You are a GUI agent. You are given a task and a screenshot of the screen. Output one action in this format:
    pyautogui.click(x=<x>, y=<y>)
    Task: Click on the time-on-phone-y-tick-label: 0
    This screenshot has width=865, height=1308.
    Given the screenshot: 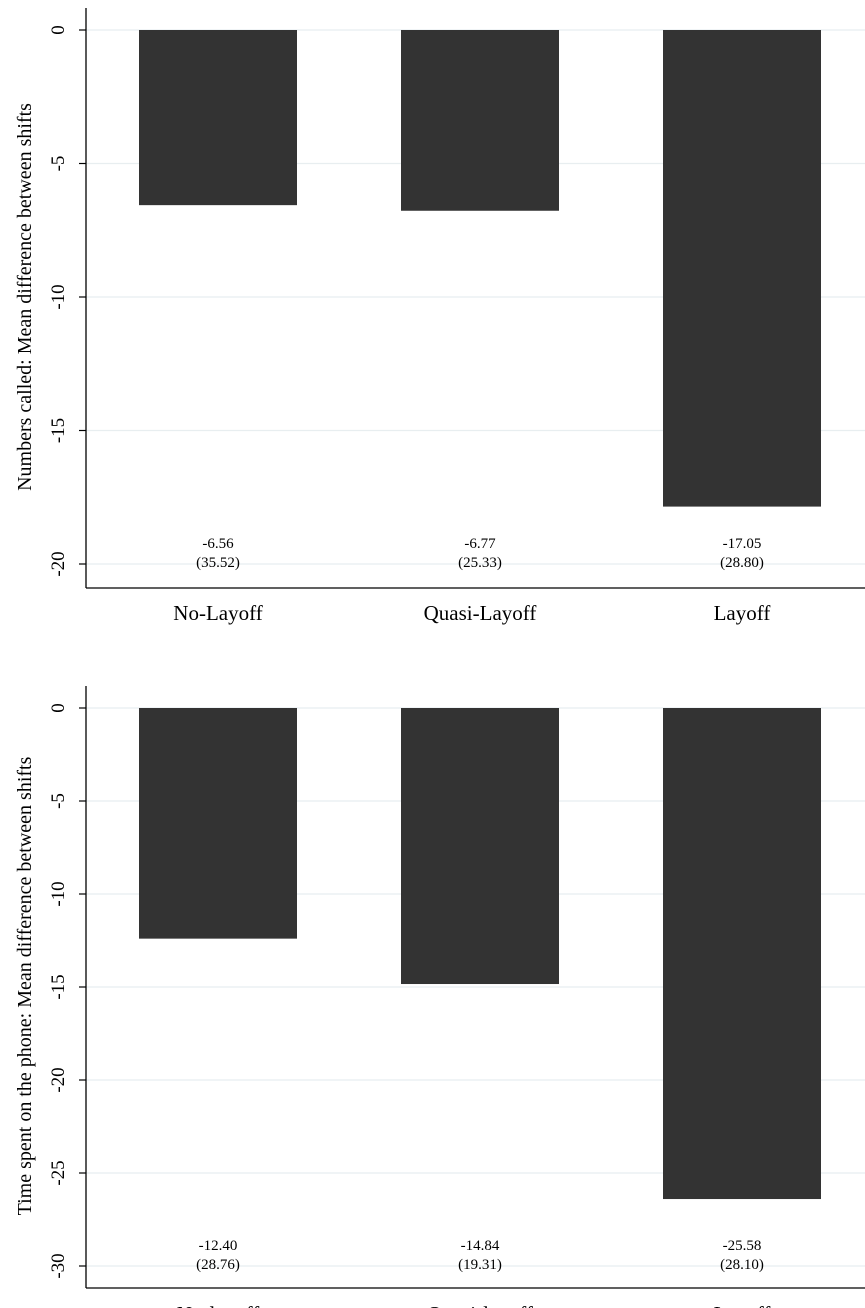 What is the action you would take?
    pyautogui.click(x=58, y=708)
    